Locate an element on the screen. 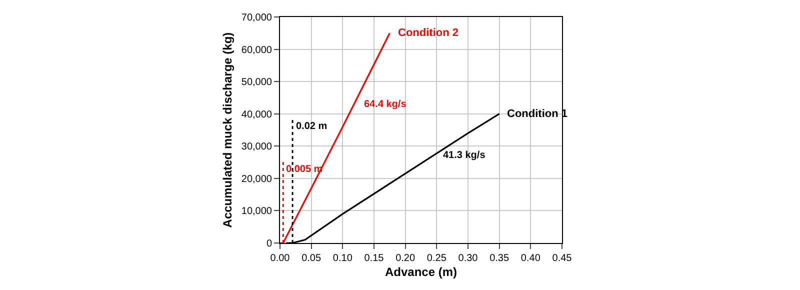  ref-line-label: 0.02 m is located at coordinates (312, 126).